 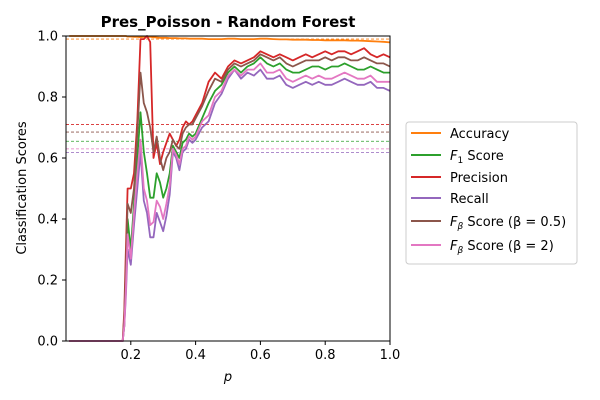 What do you see at coordinates (480, 134) in the screenshot?
I see `legend-label-accuracy: Accuracy` at bounding box center [480, 134].